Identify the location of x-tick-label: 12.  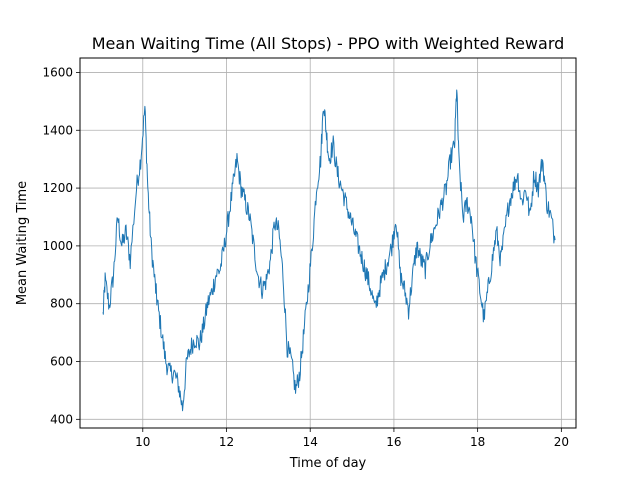
(226, 442).